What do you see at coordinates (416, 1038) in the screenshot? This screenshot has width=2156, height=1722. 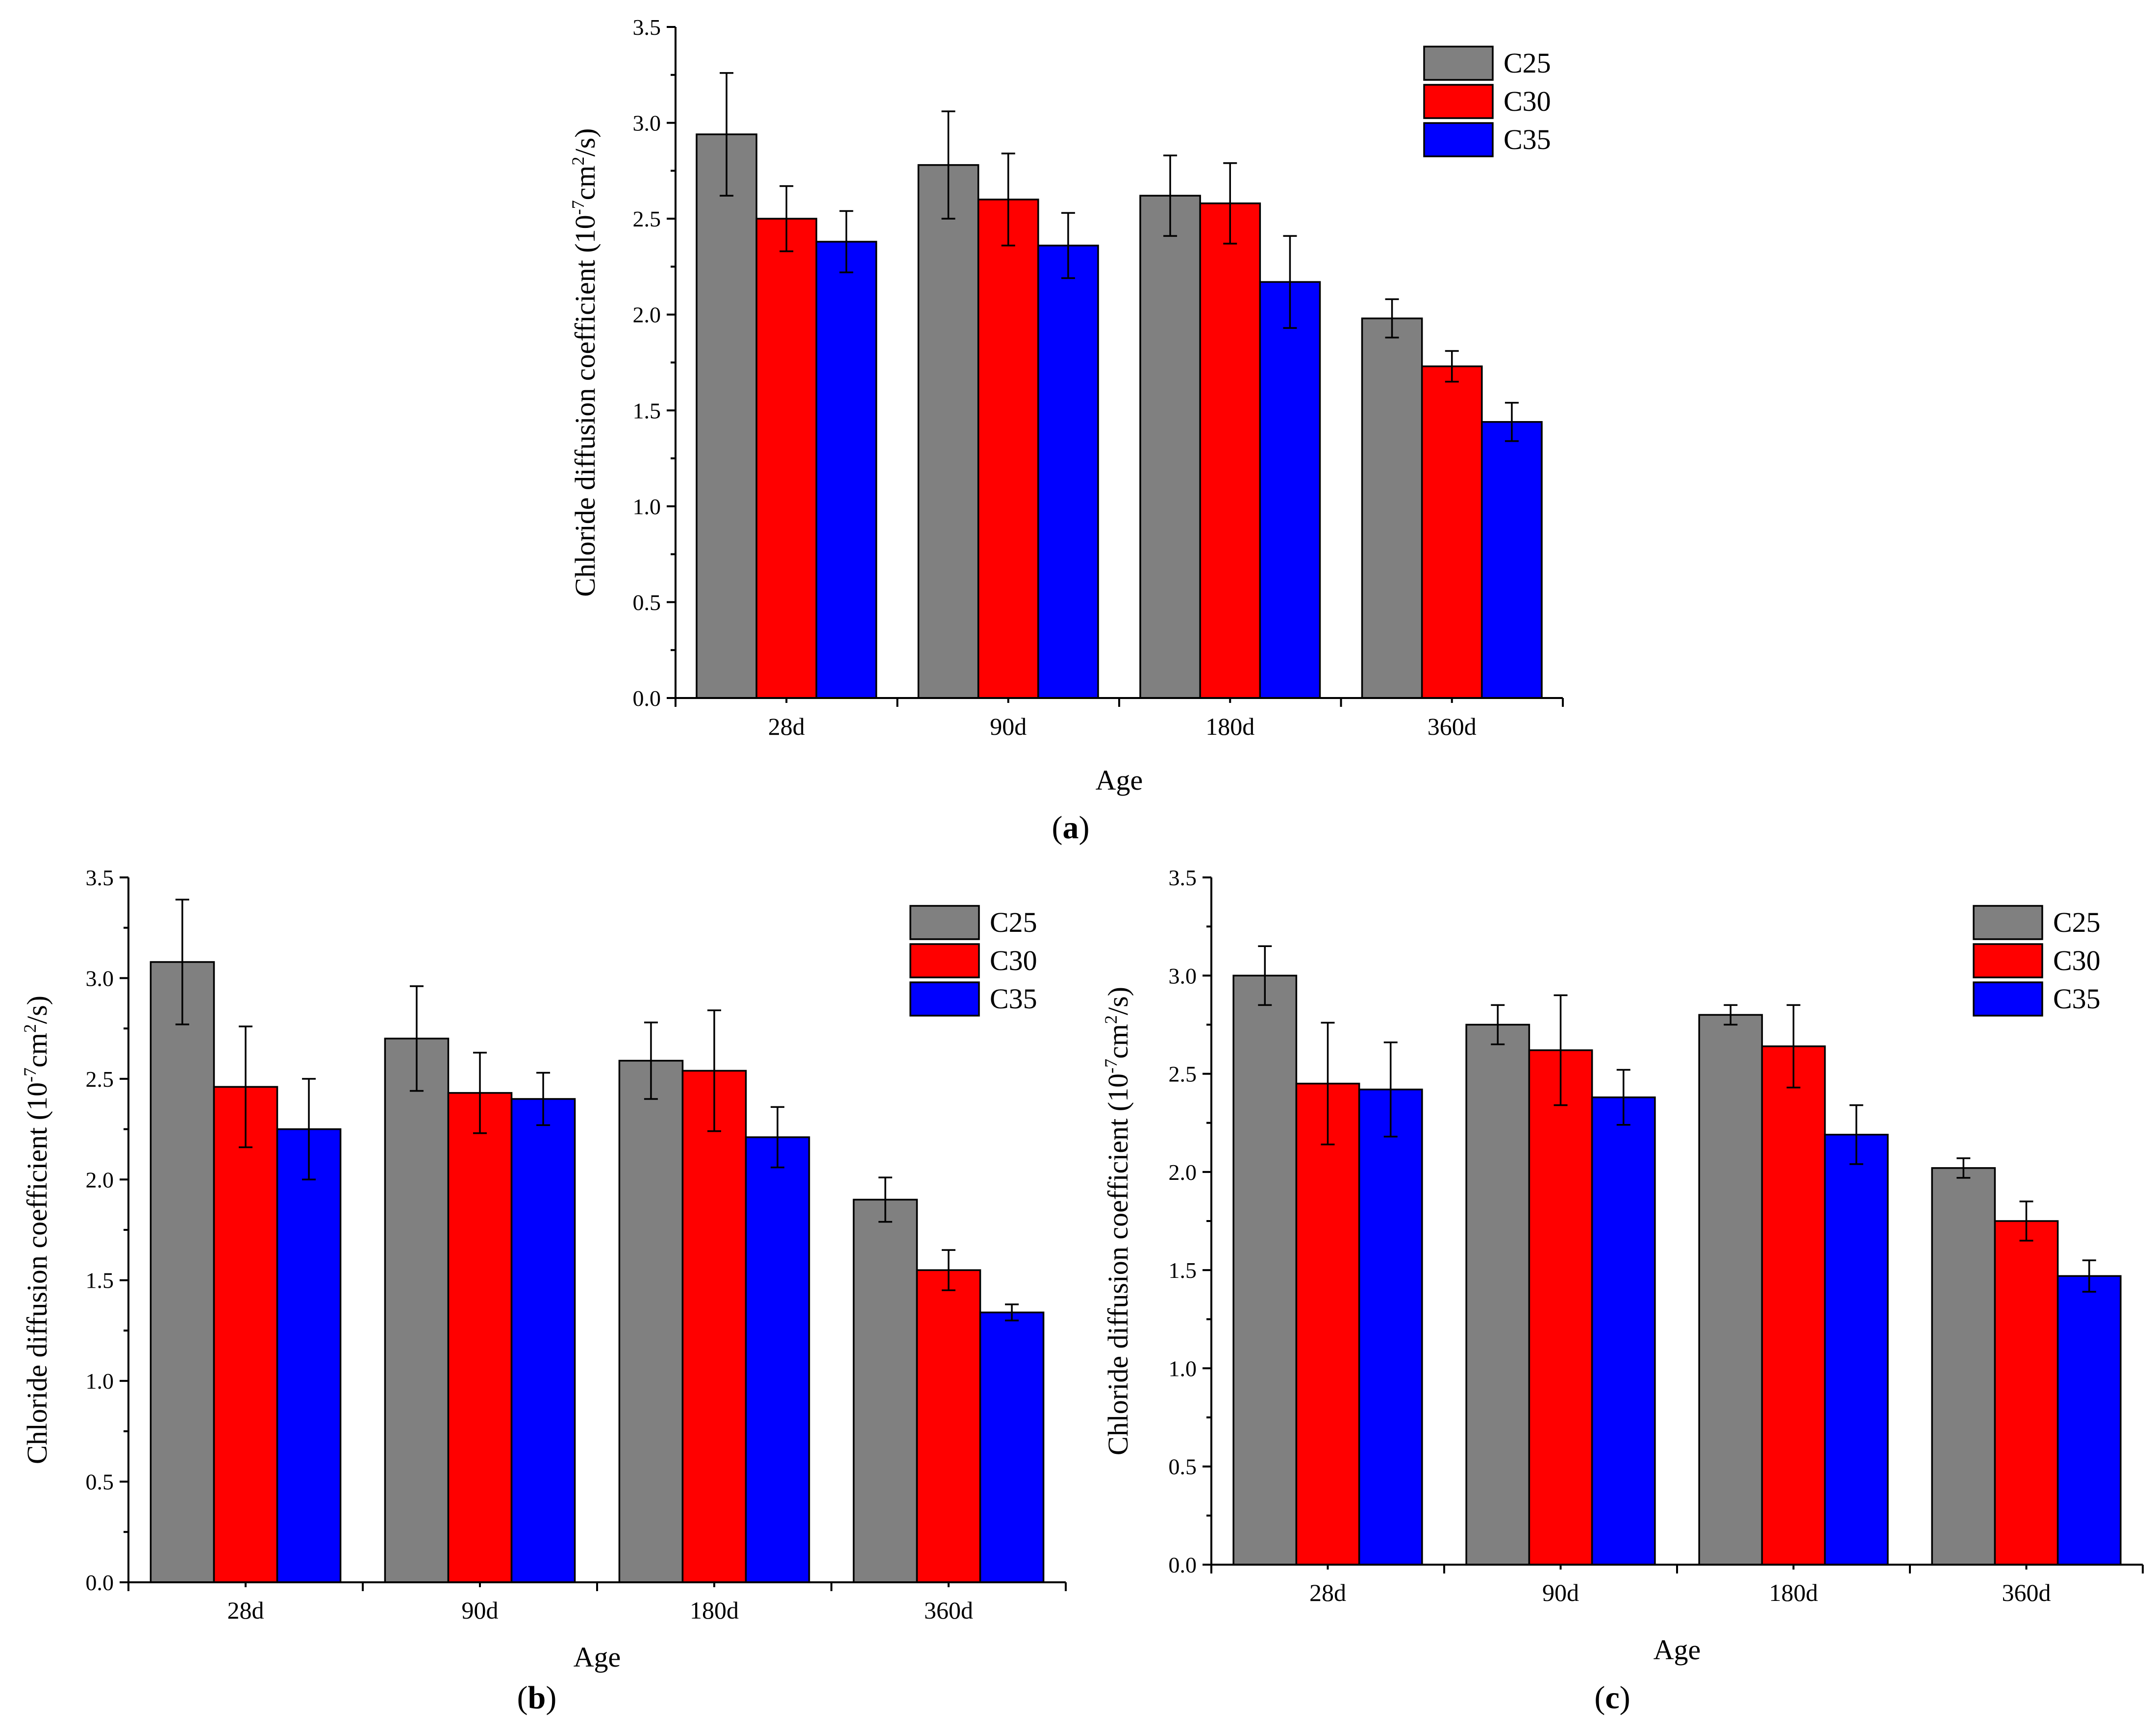 I see `panel-b-errorbar-c25-90d` at bounding box center [416, 1038].